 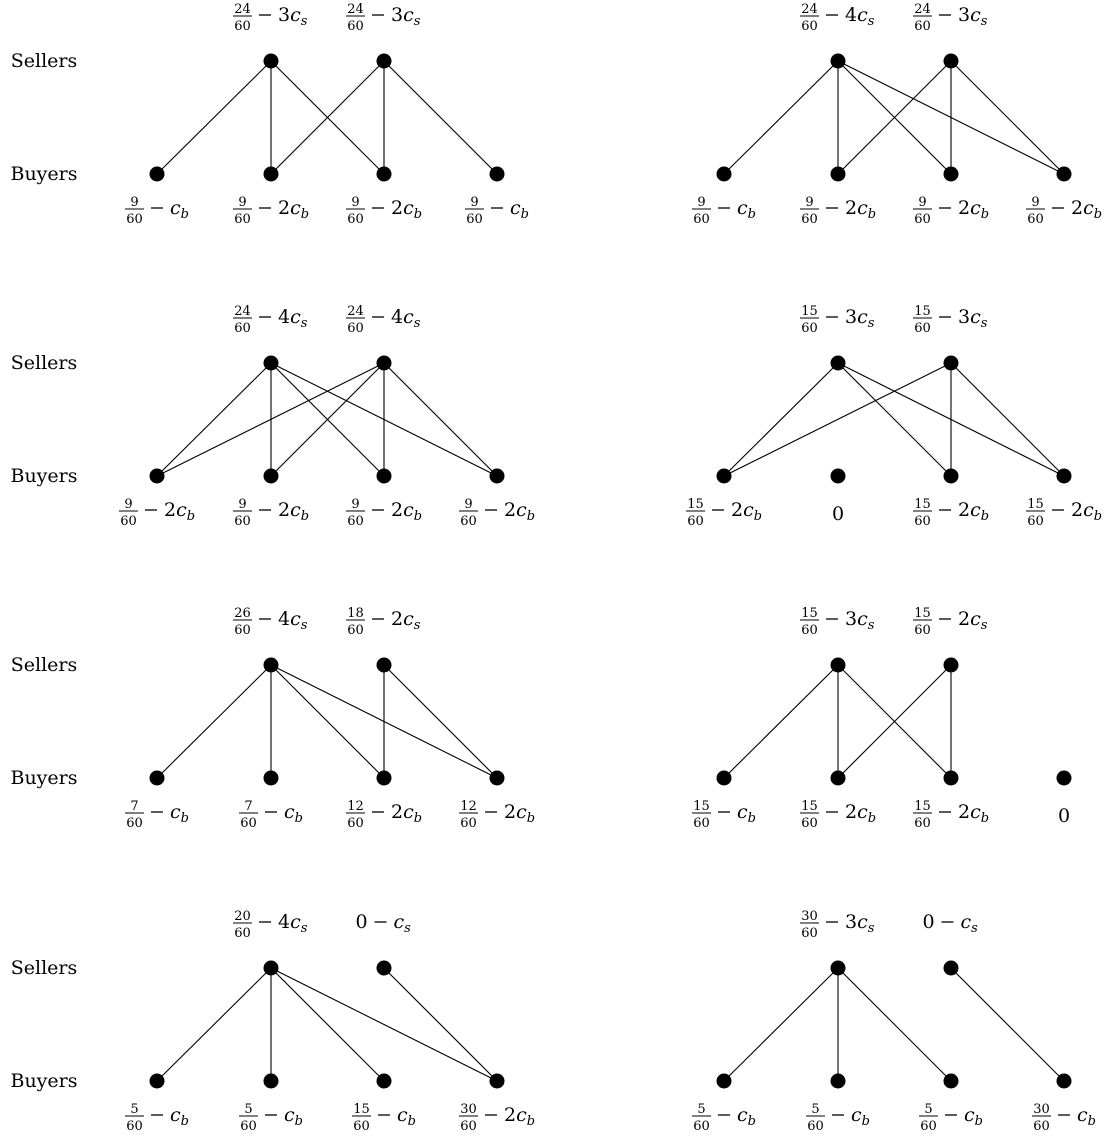 What do you see at coordinates (837, 925) in the screenshot?
I see `seller-payoff-label: 30 60 3cs` at bounding box center [837, 925].